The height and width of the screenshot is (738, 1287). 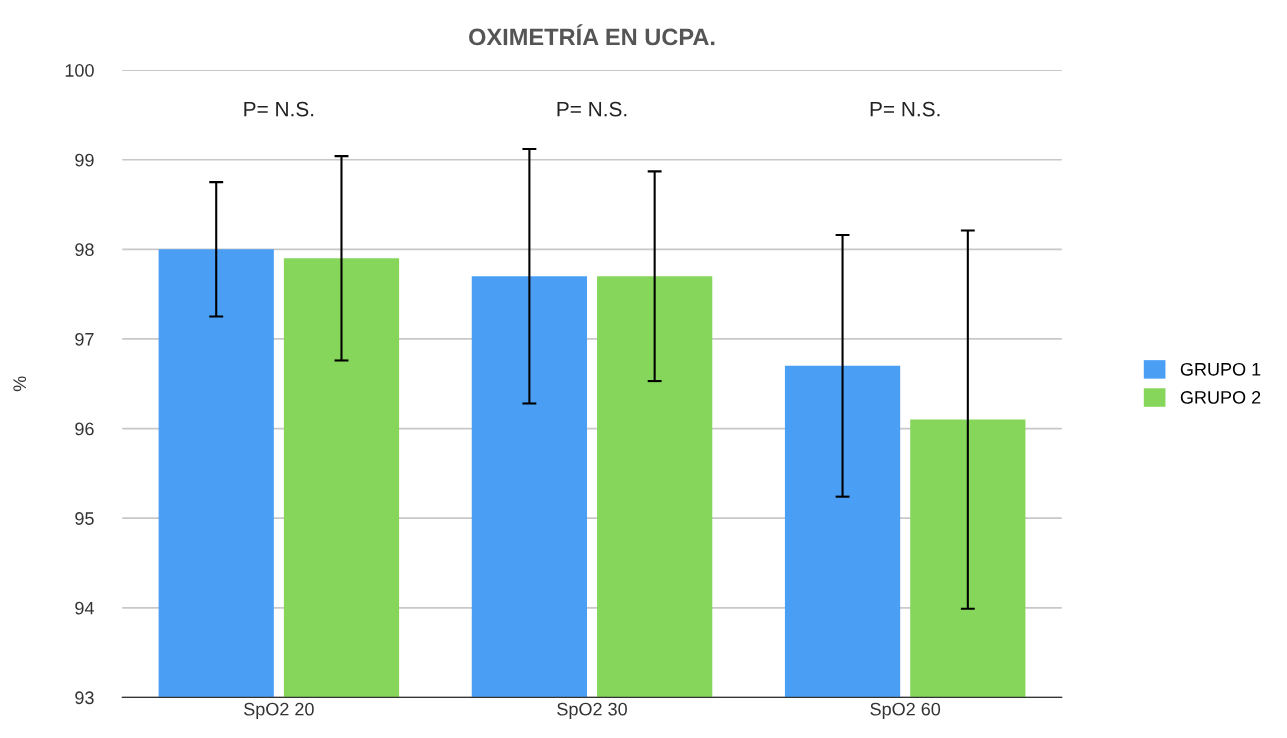 I want to click on x-tick-label: SpO2 60, so click(x=905, y=711).